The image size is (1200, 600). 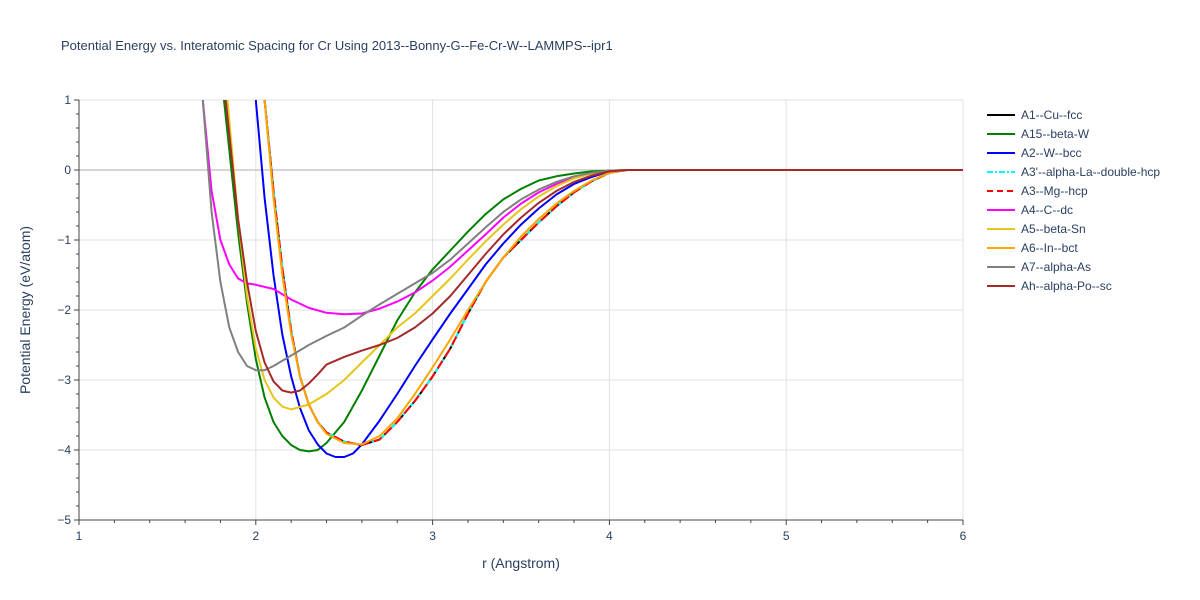 What do you see at coordinates (786, 536) in the screenshot?
I see `x-tick-label: 5` at bounding box center [786, 536].